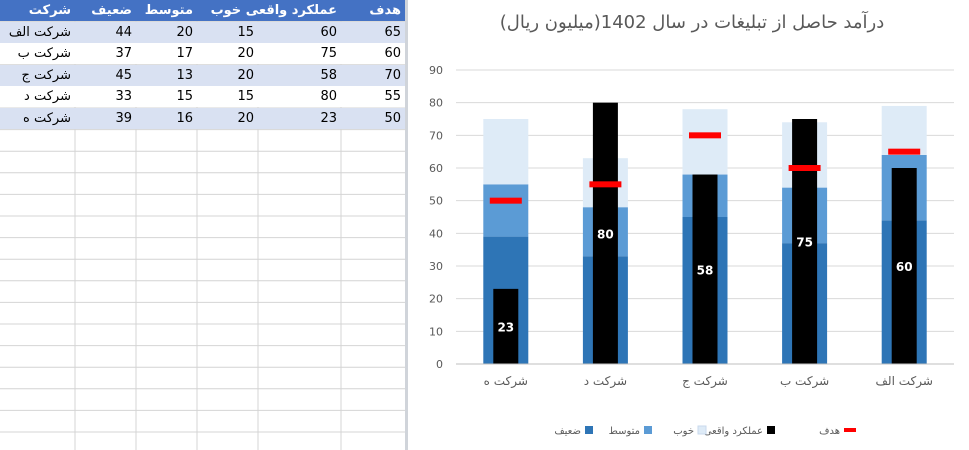 The image size is (969, 450). What do you see at coordinates (436, 201) in the screenshot?
I see `y-tick-label: 50` at bounding box center [436, 201].